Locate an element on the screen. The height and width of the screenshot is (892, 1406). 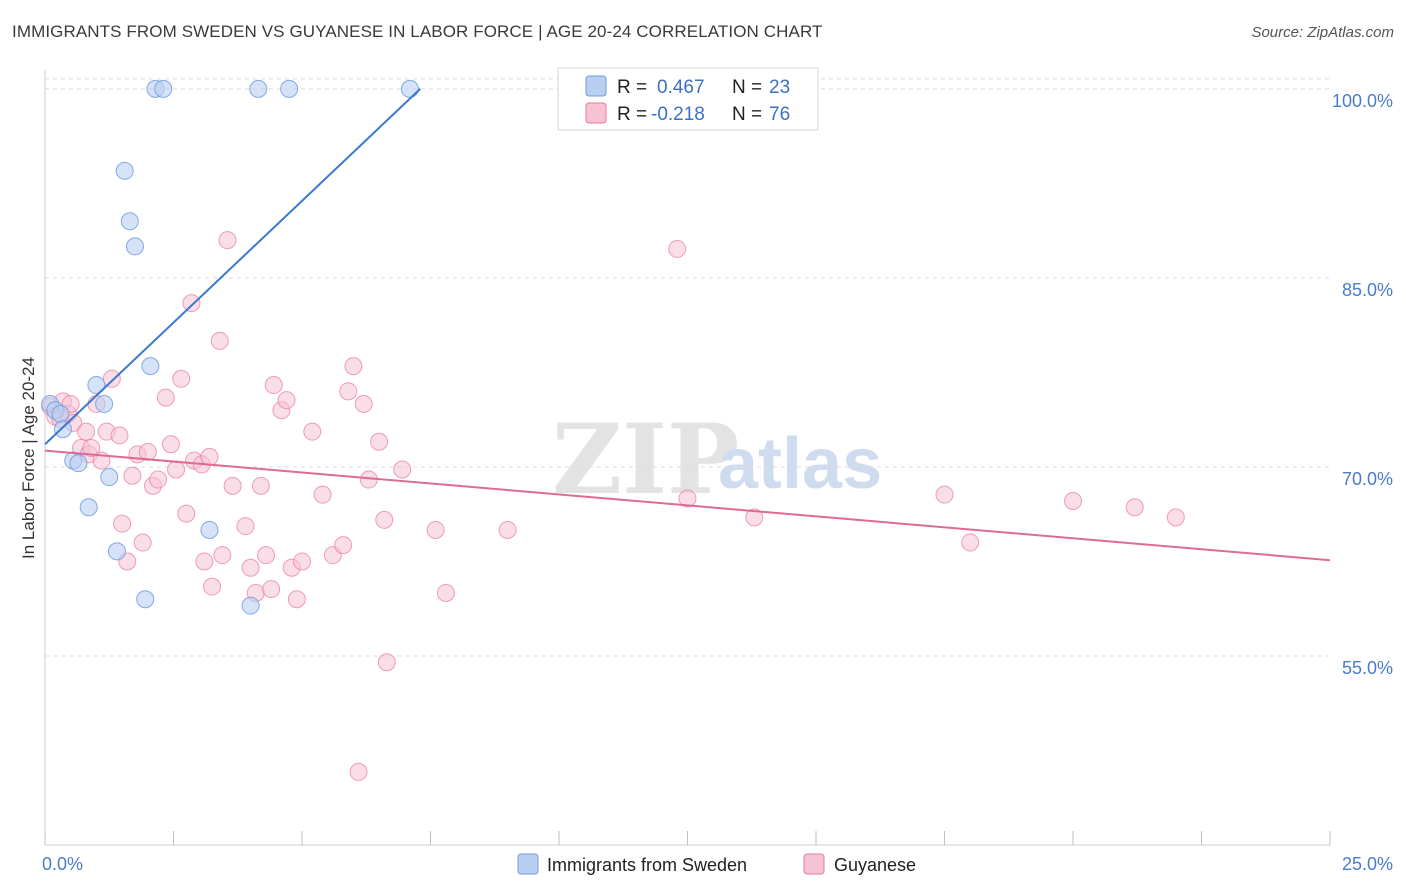
y-tick-label-0: 55.0% is located at coordinates (1367, 668).